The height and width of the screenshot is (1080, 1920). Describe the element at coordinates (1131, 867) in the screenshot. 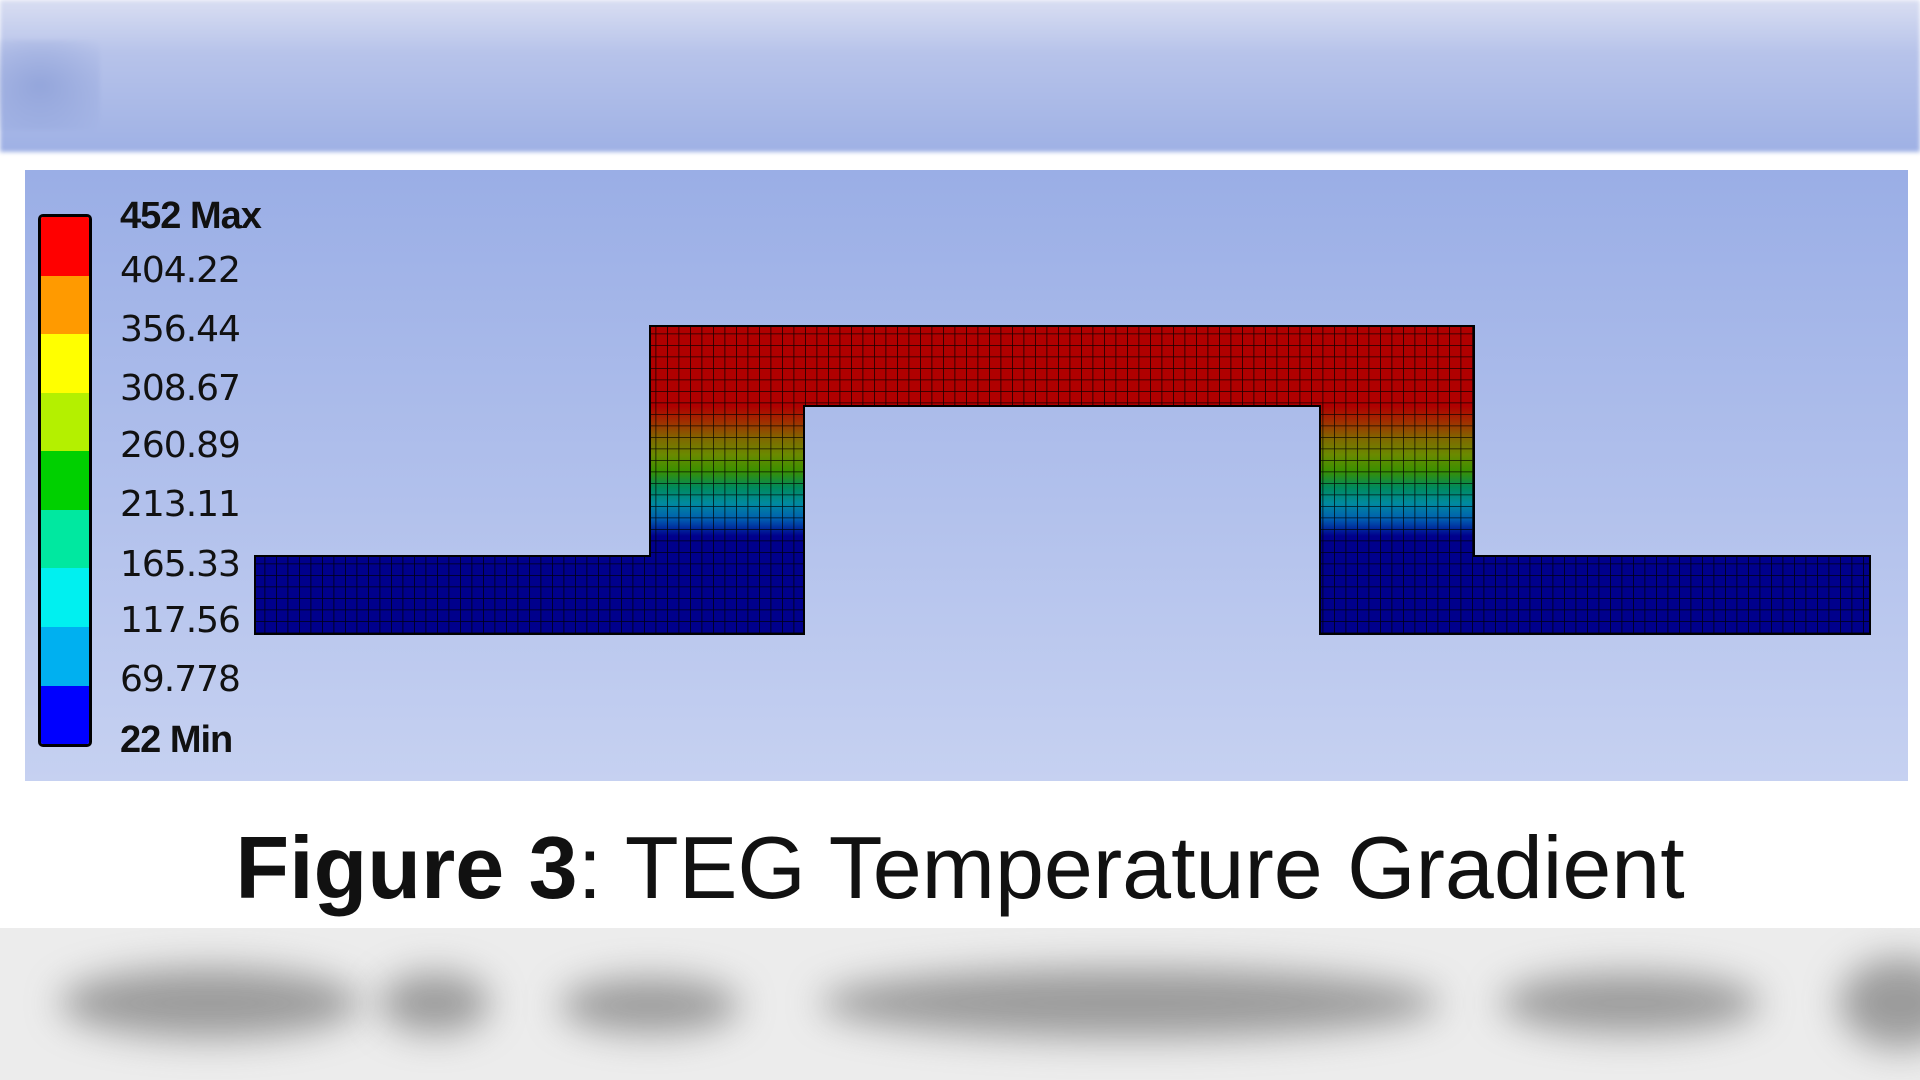

I see `figure-title: : TEG Temperature Gradient` at that location.